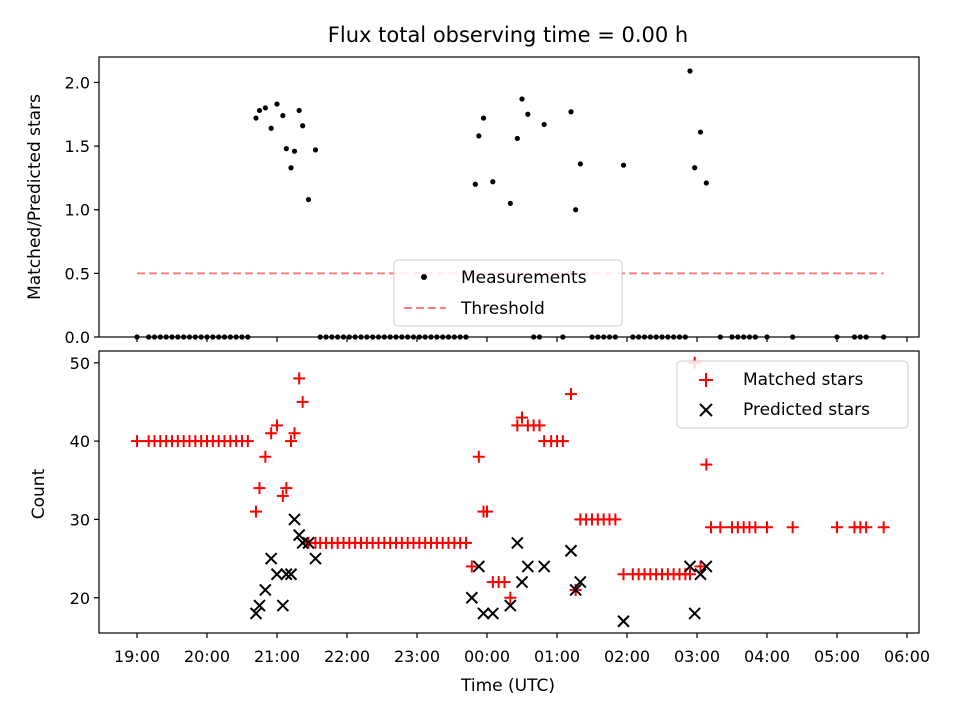 The width and height of the screenshot is (960, 720). What do you see at coordinates (706, 410) in the screenshot?
I see `legend-predicted-marker` at bounding box center [706, 410].